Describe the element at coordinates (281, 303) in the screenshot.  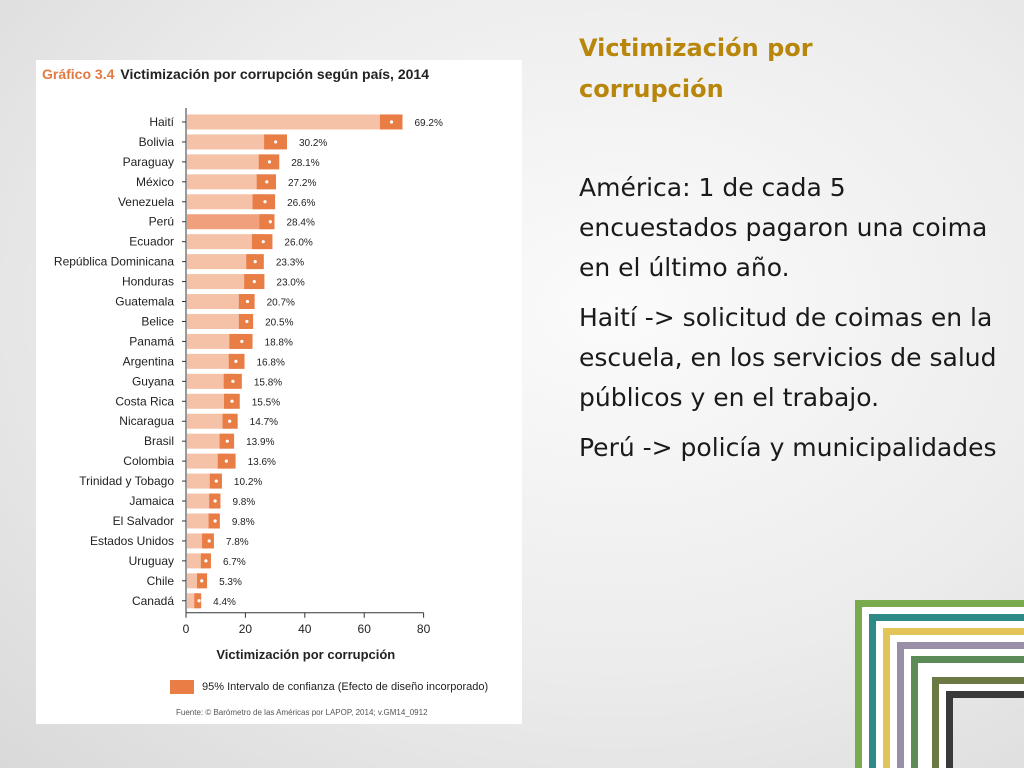
I see `data-label-guatemala: 20.7%` at that location.